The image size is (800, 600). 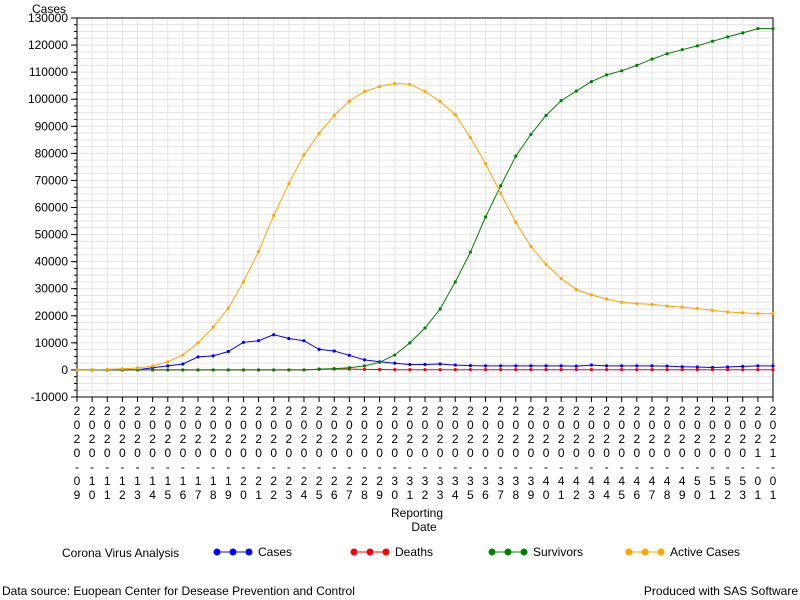 I want to click on x-tick-label: 2 0 2 0 -1 5, so click(x=167, y=453).